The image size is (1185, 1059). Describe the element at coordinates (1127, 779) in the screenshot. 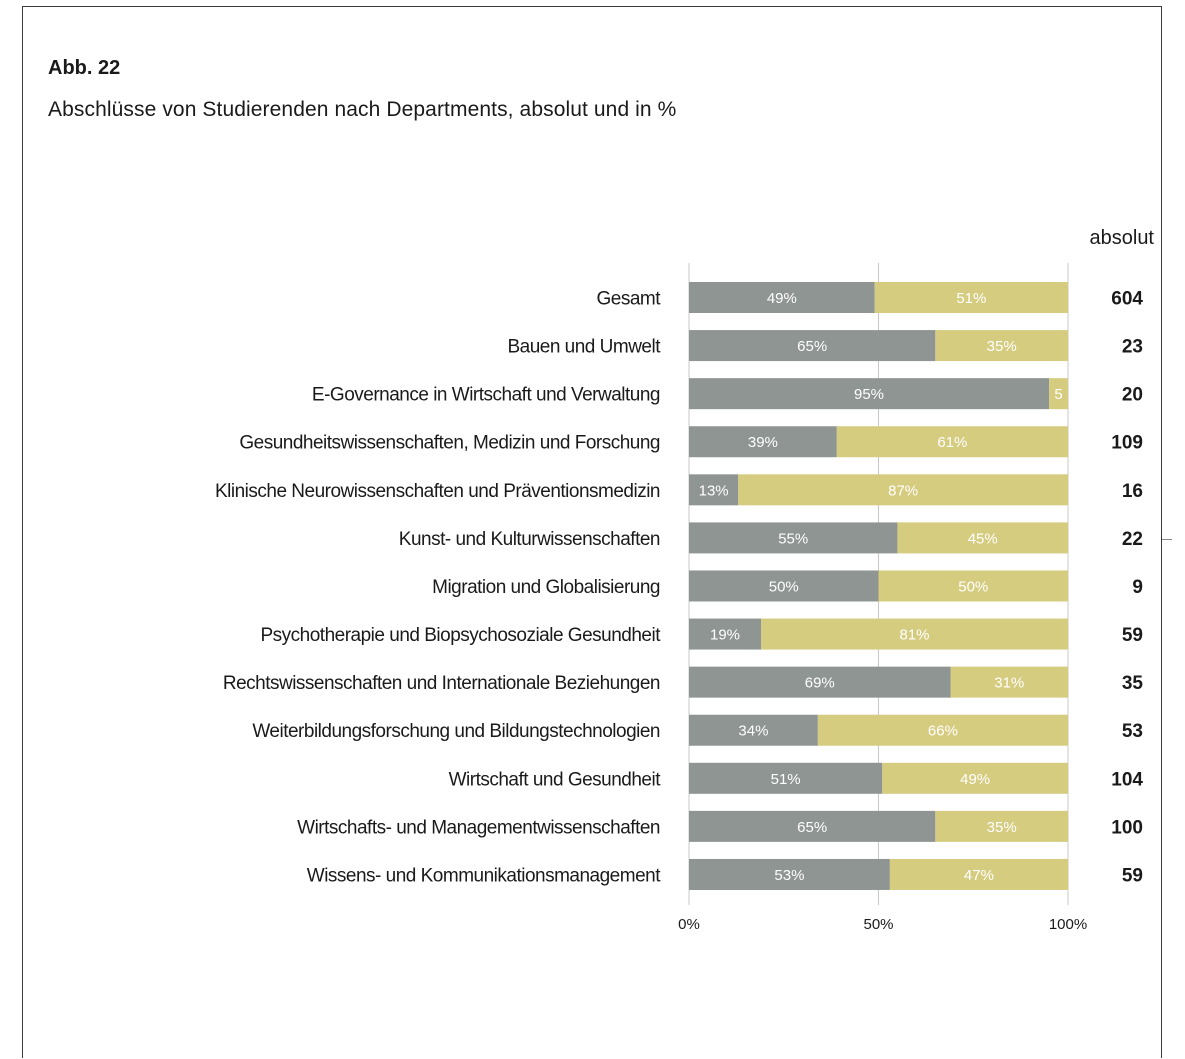

I see `absolute-value: 104` at that location.